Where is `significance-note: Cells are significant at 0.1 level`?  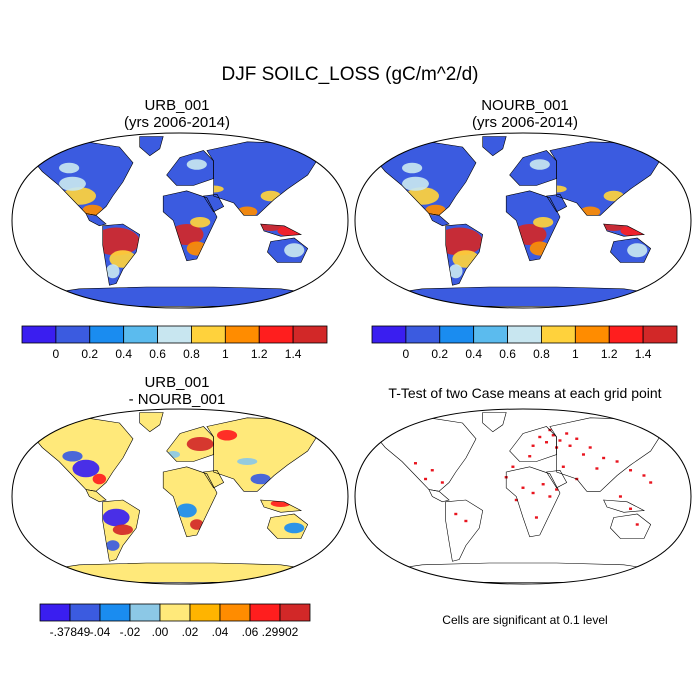 significance-note: Cells are significant at 0.1 level is located at coordinates (525, 620).